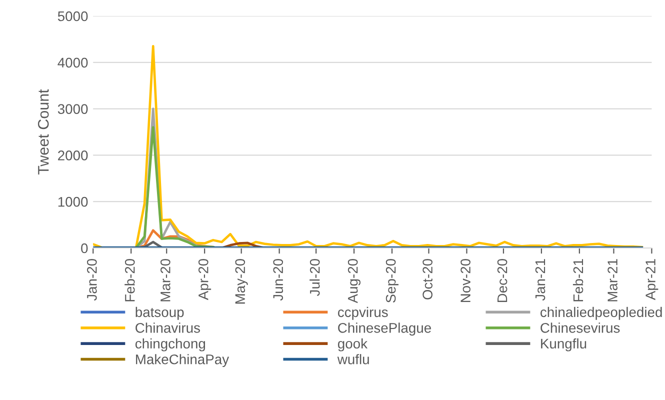 Image resolution: width=665 pixels, height=400 pixels. What do you see at coordinates (613, 280) in the screenshot?
I see `x-tick-label: Mar-21` at bounding box center [613, 280].